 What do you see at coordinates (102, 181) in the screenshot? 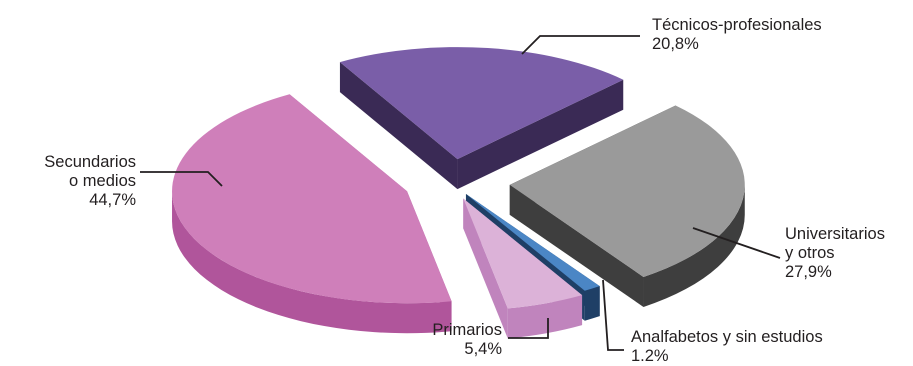
I see `label-secundarios-line2: o medios` at bounding box center [102, 181].